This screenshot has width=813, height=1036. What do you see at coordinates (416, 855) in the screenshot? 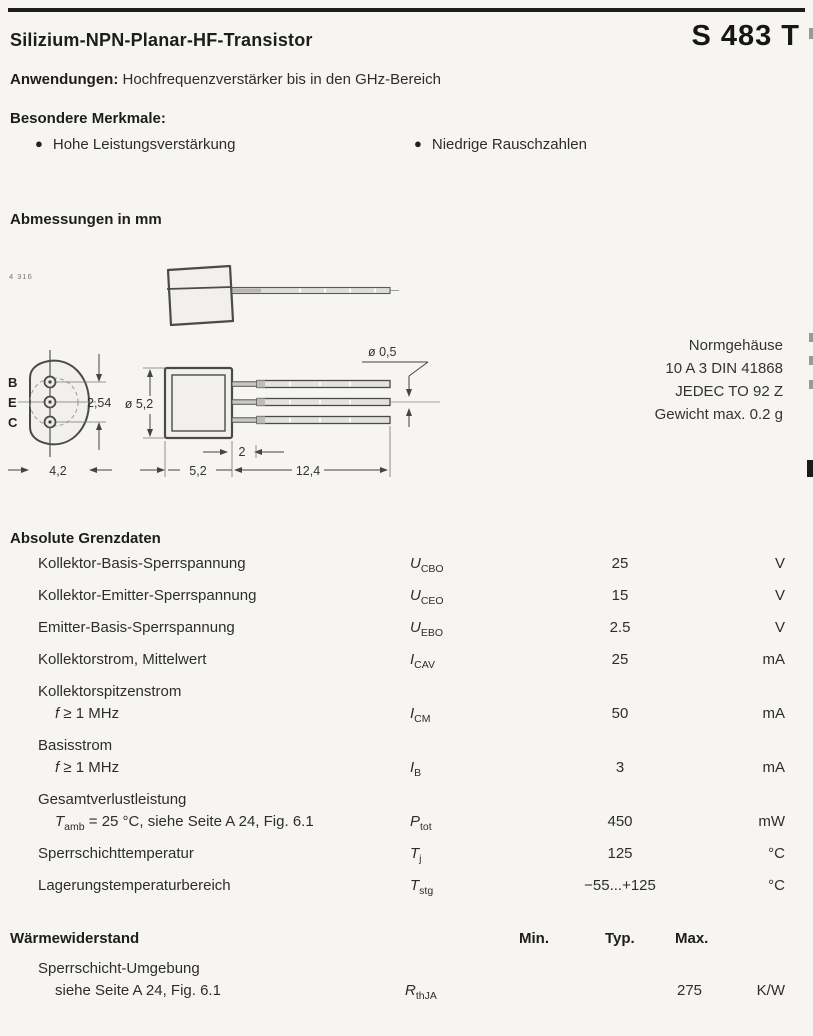
I see `row-symbol: Tj` at bounding box center [416, 855].